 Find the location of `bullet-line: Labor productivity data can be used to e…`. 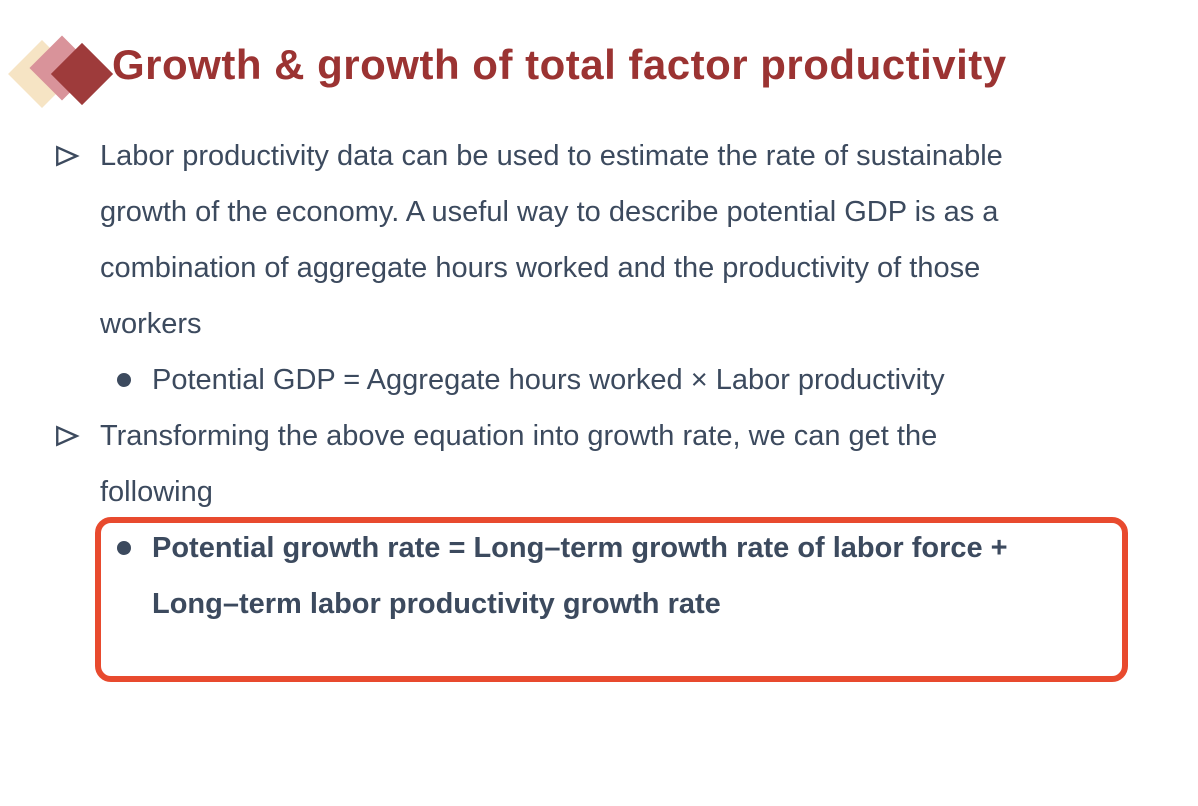

bullet-line: Labor productivity data can be used to e… is located at coordinates (599, 156).